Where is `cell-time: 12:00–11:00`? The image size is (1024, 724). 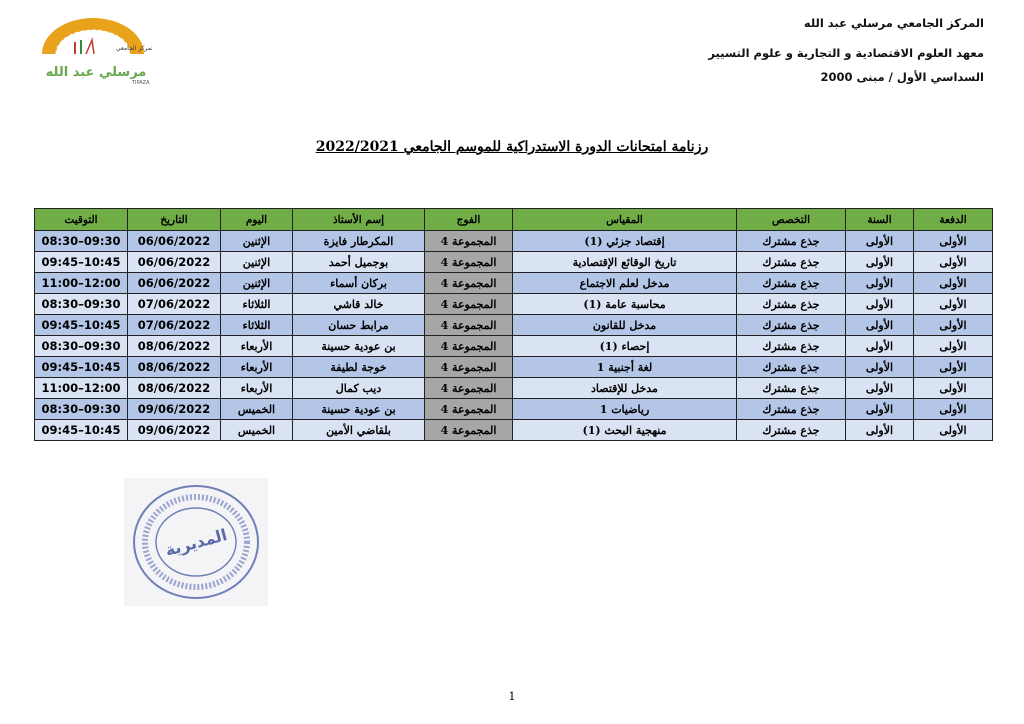 cell-time: 12:00–11:00 is located at coordinates (81, 283).